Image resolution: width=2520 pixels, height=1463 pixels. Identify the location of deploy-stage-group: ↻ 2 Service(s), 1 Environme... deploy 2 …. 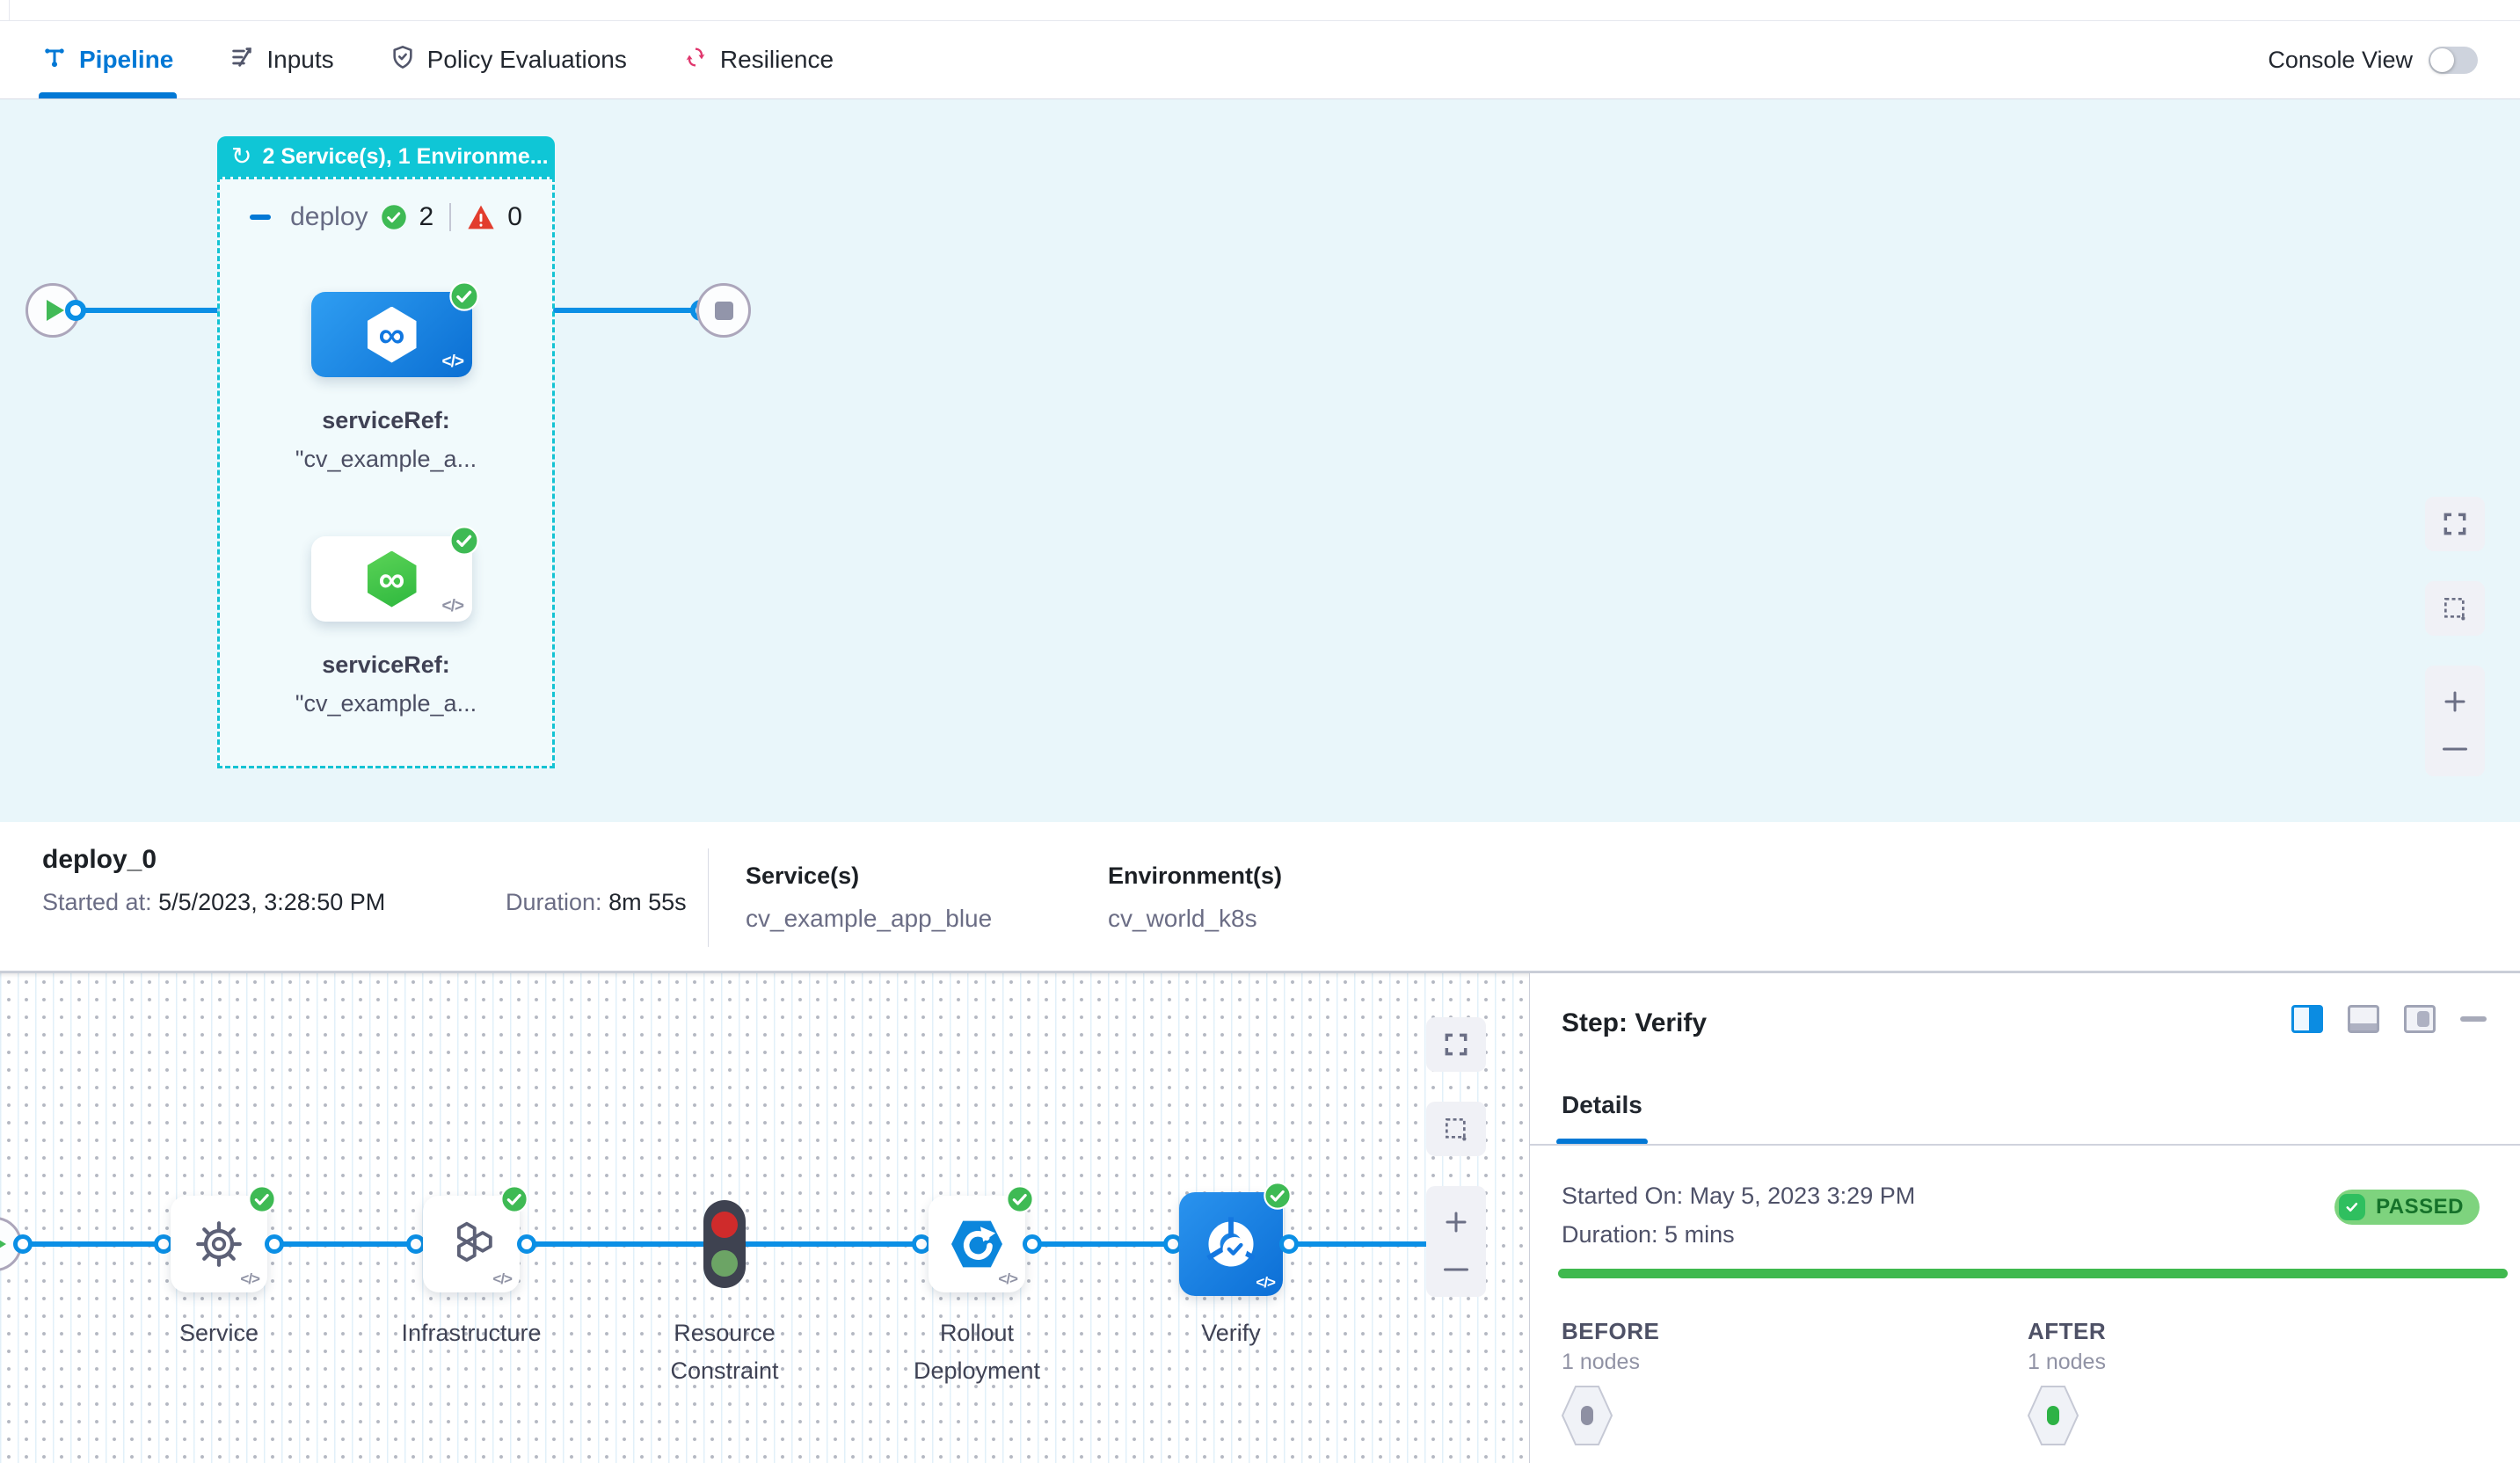
(386, 452).